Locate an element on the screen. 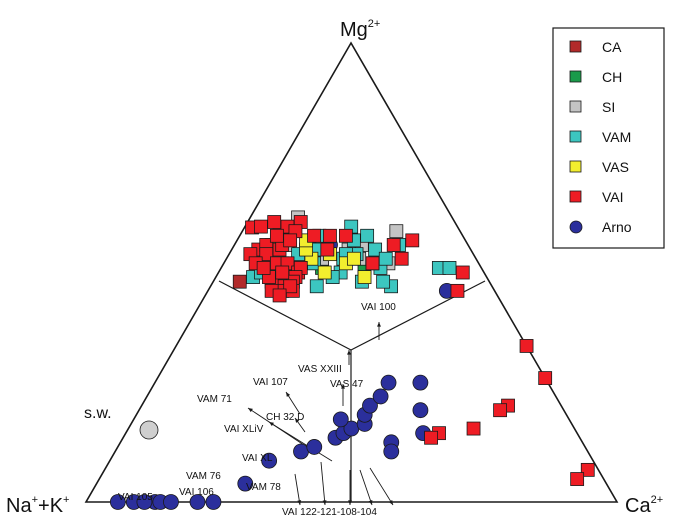 The image size is (673, 517). annotation-2: VAS 47 is located at coordinates (347, 384).